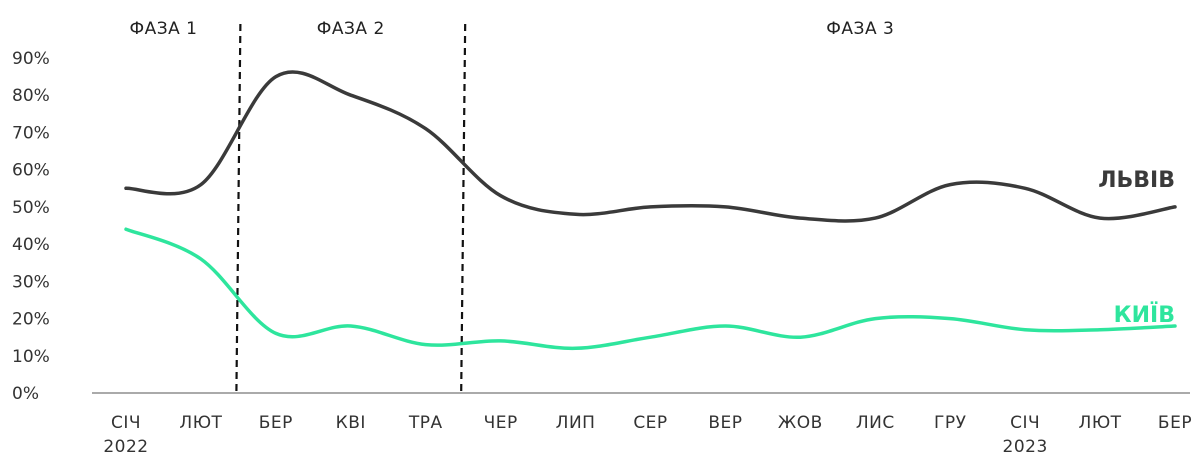 This screenshot has height=456, width=1202. Describe the element at coordinates (875, 423) in the screenshot. I see `x-tick-label: ЛИС` at that location.